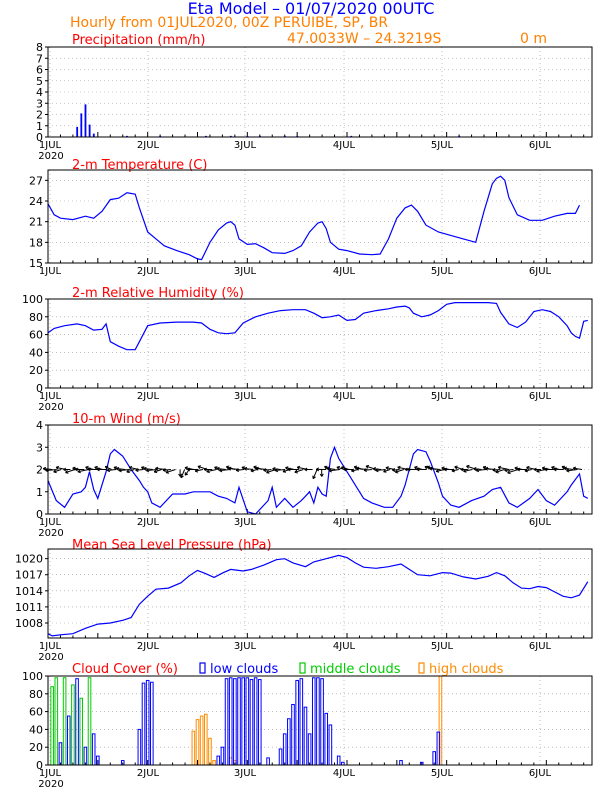 The image size is (612, 792). What do you see at coordinates (533, 39) in the screenshot?
I see `elevation: 0 m` at bounding box center [533, 39].